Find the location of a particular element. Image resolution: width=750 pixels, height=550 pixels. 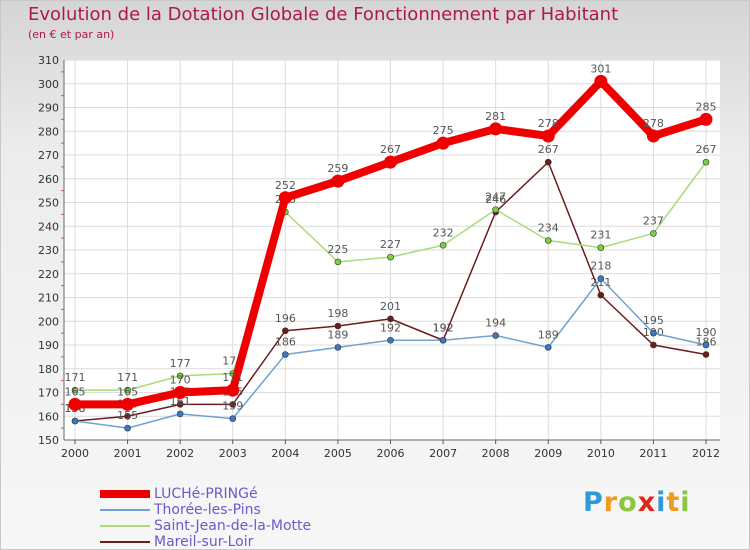

y-tick-label: 210 is located at coordinates (48, 298).